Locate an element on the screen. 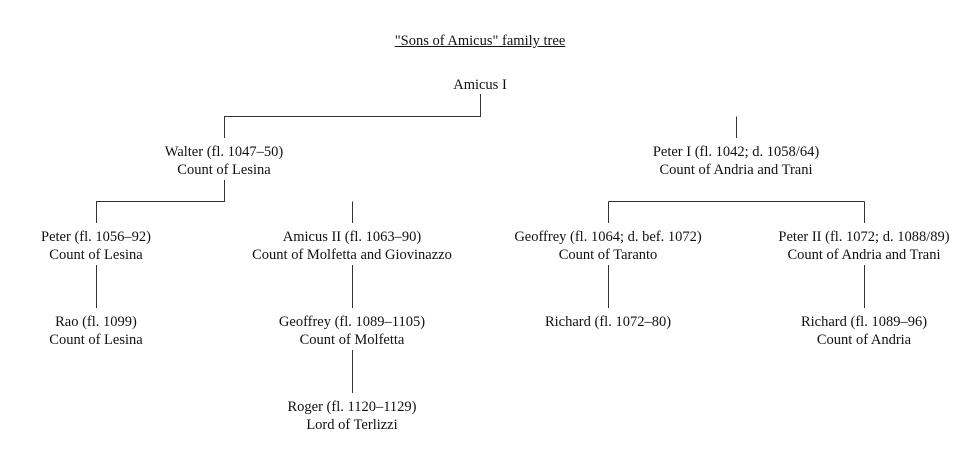 This screenshot has height=463, width=960. connector-walter is located at coordinates (224, 201).